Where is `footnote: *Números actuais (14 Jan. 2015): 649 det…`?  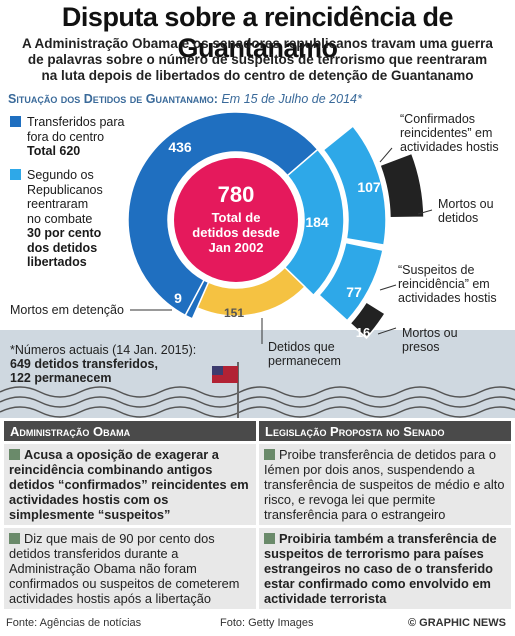
footnote: *Números actuais (14 Jan. 2015): 649 det… is located at coordinates (103, 364).